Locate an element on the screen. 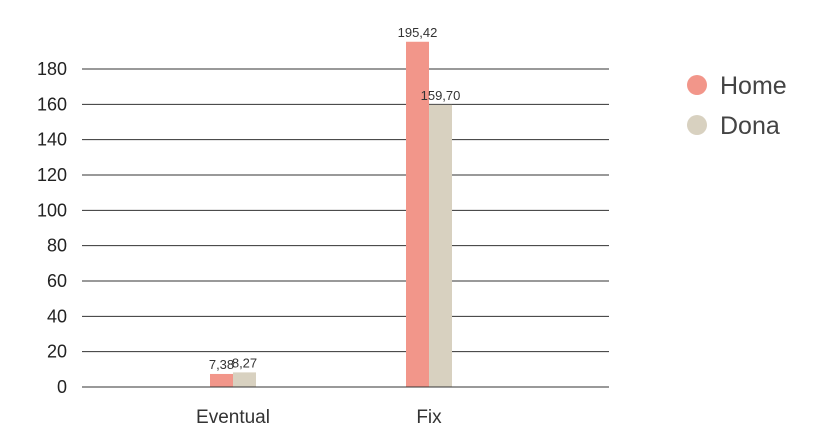  category-label: Eventual is located at coordinates (233, 417).